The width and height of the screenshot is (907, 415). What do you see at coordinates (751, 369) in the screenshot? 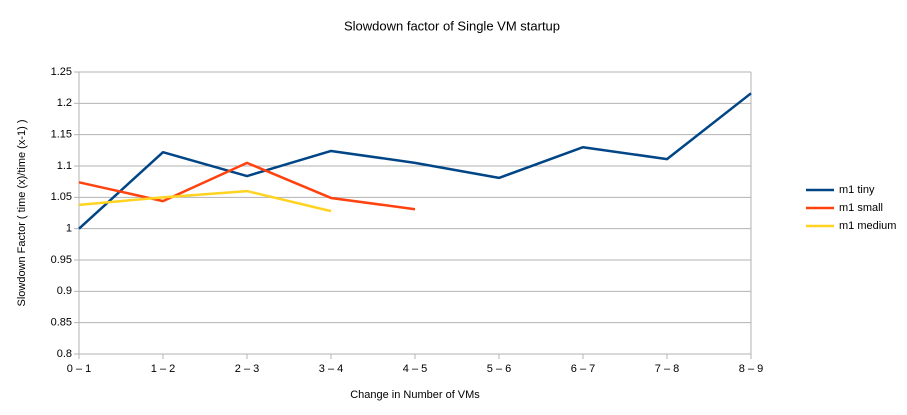
I see `x-tick-label: 8 – 9` at bounding box center [751, 369].